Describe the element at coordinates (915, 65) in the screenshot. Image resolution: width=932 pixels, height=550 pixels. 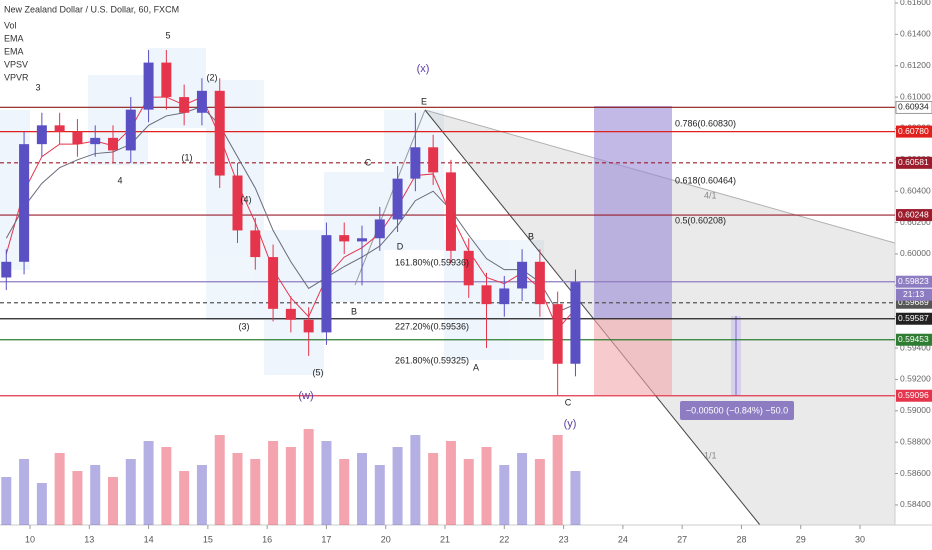
I see `y-tick-label: 0.61200` at that location.